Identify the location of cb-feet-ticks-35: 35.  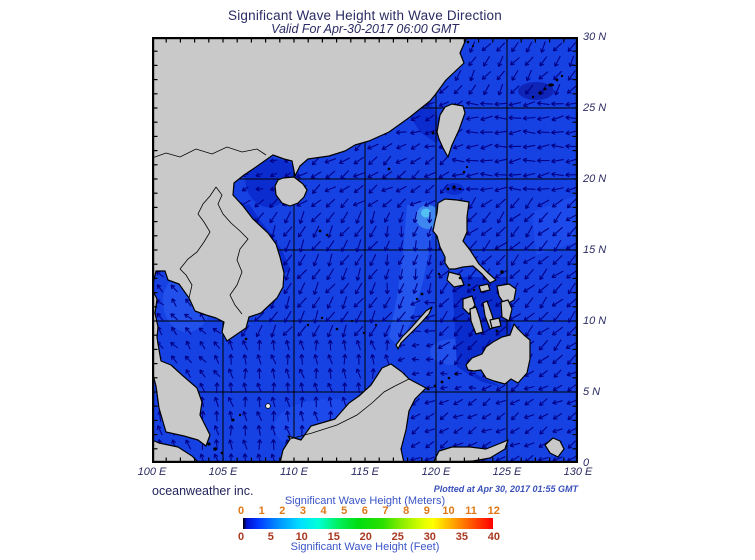
(461, 537).